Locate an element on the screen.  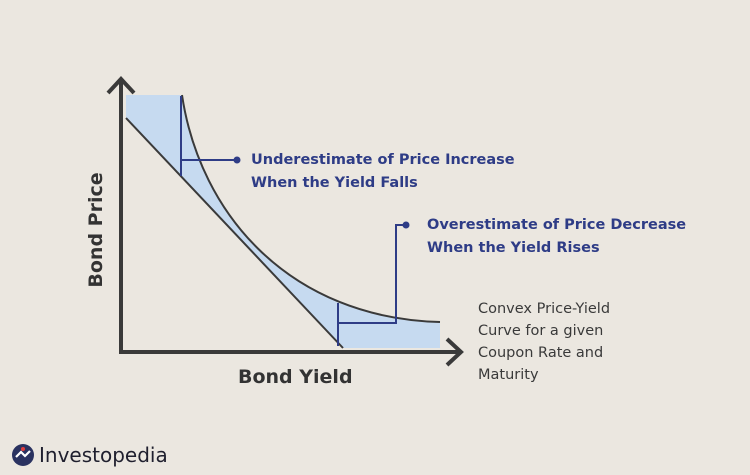
tangent-line is located at coordinates (234, 233).